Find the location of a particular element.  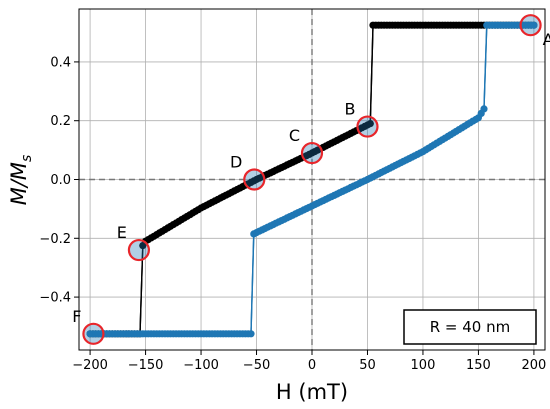

highlight-point-a: A is located at coordinates (534, 31).